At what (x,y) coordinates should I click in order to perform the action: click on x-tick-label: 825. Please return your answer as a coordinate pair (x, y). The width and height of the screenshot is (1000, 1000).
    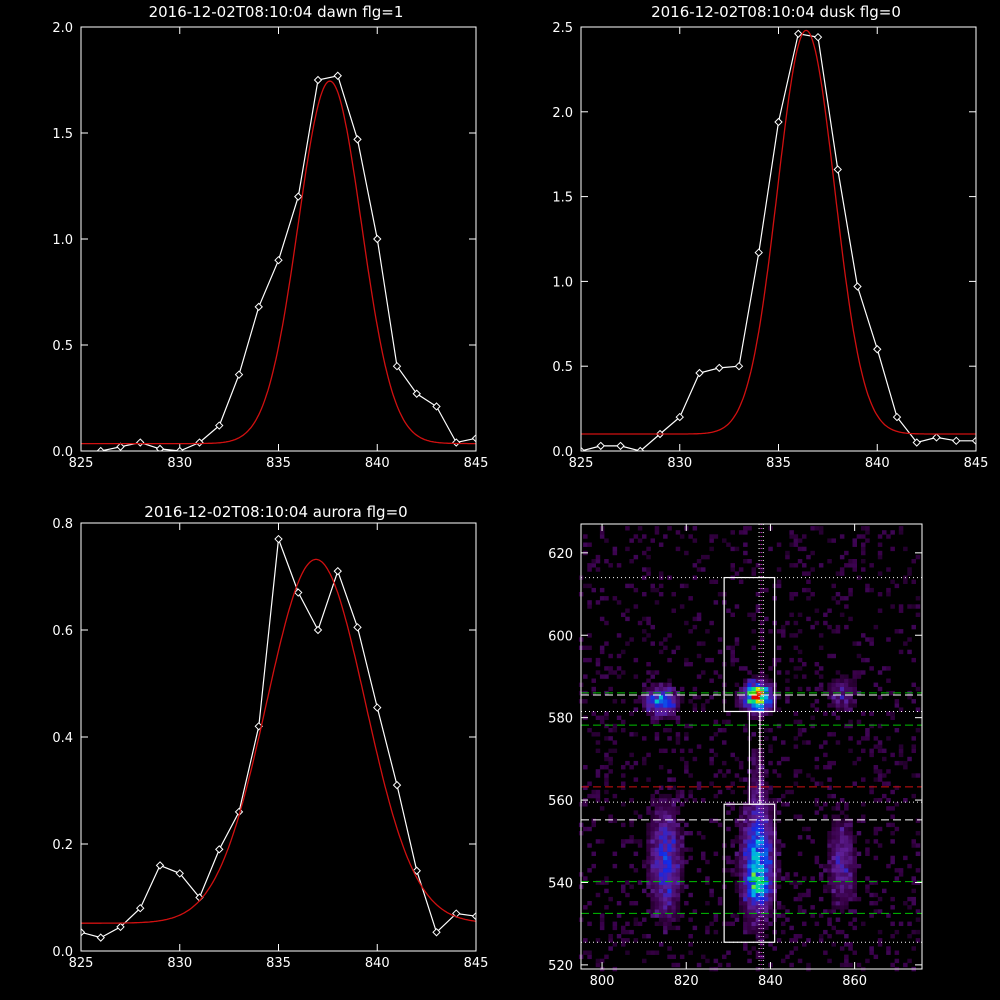
    Looking at the image, I should click on (81, 963).